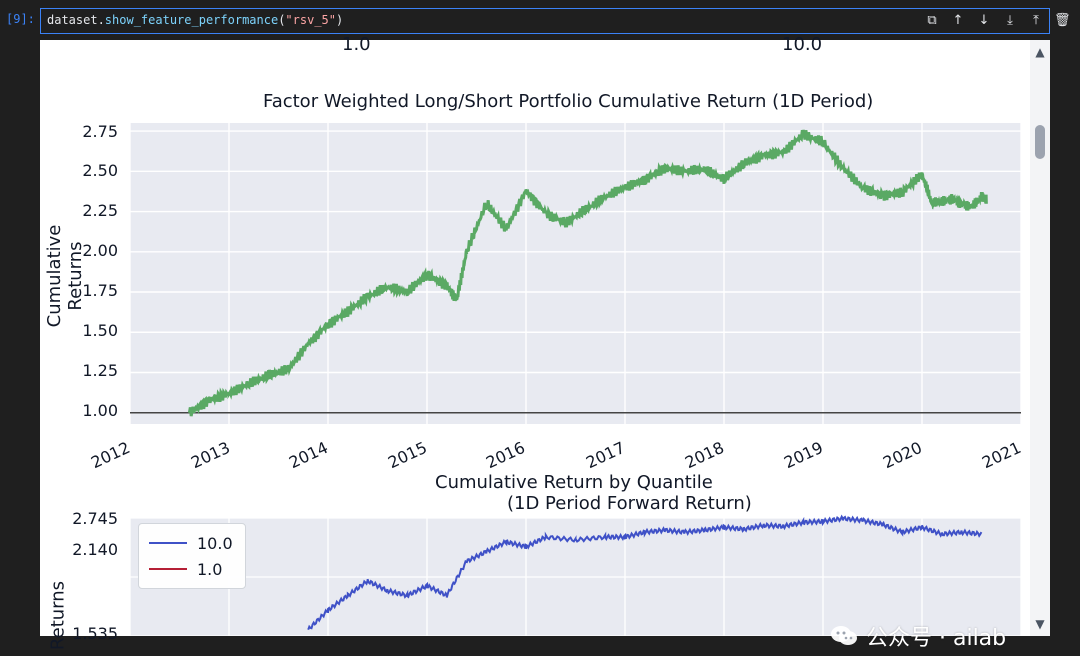  Describe the element at coordinates (100, 210) in the screenshot. I see `y-tick-label: 2.25` at that location.